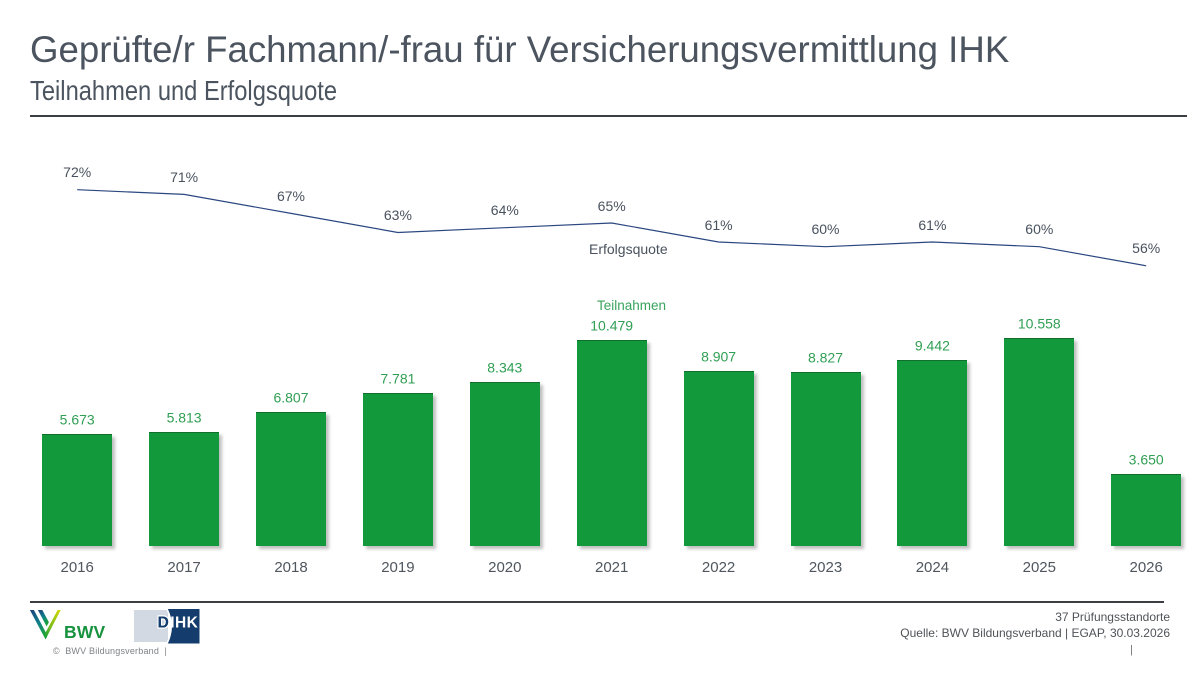  Describe the element at coordinates (163, 622) in the screenshot. I see `svg-text: D` at that location.